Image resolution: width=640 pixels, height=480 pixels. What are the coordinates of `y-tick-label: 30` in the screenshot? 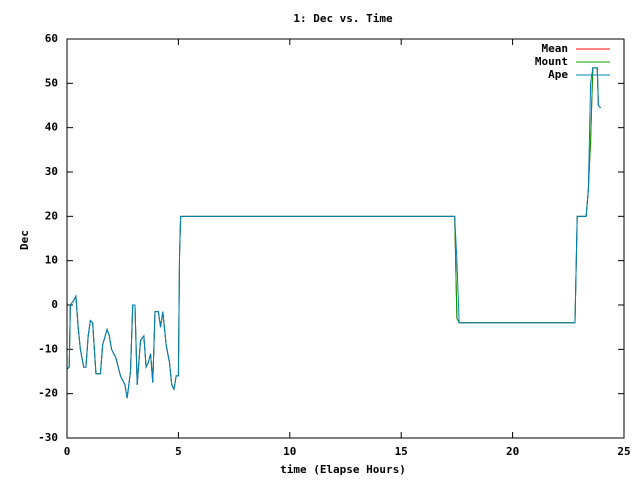 It's located at (51, 171).